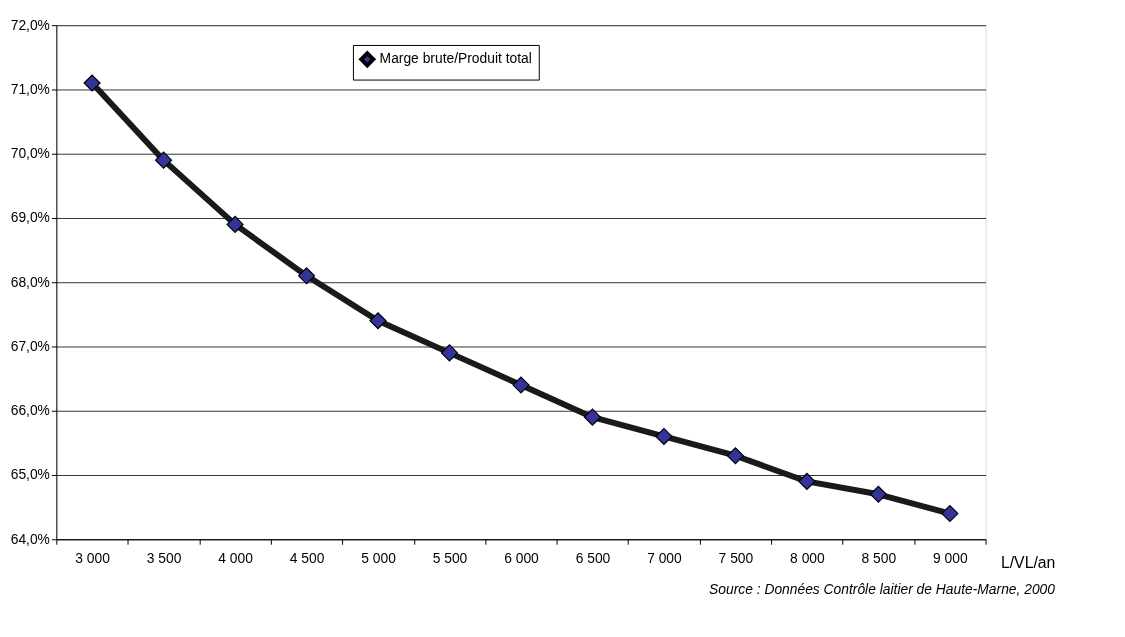  Describe the element at coordinates (307, 558) in the screenshot. I see `x-tick-label: 4 500` at that location.